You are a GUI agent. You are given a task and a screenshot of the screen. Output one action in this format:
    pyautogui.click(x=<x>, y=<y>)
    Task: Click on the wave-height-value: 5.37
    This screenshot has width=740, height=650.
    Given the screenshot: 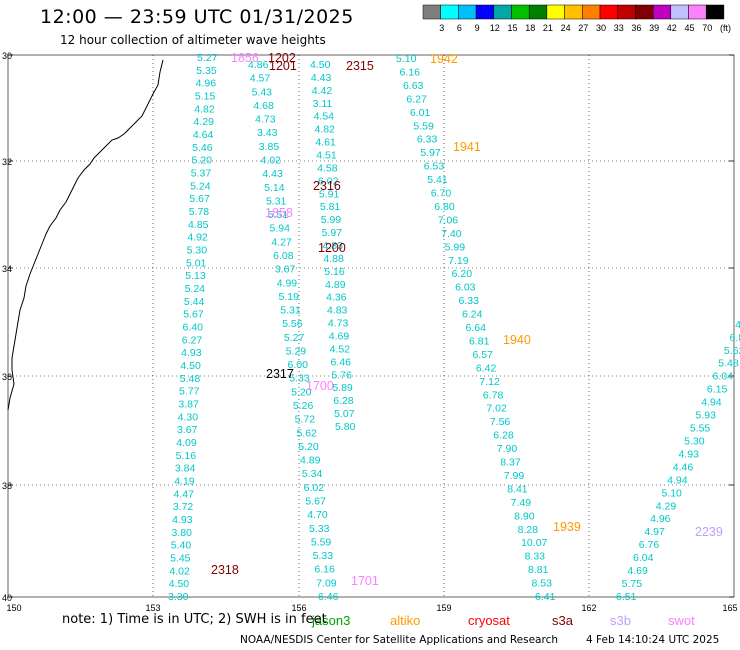 What is the action you would take?
    pyautogui.click(x=201, y=174)
    